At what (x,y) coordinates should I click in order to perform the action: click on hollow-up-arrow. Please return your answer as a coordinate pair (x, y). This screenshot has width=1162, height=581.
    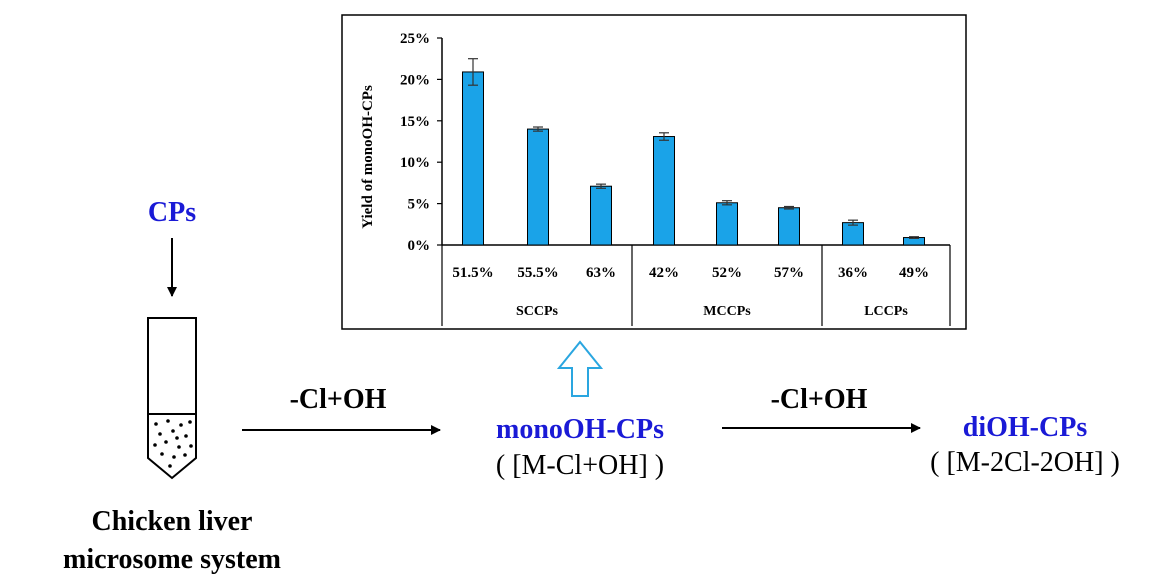
    Looking at the image, I should click on (580, 368).